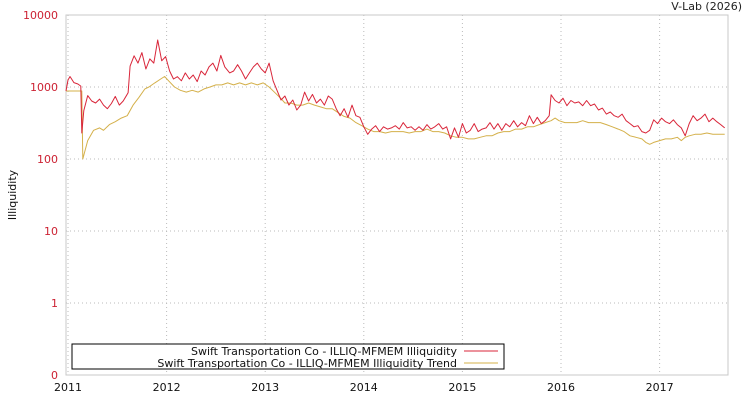 The width and height of the screenshot is (750, 400). Describe the element at coordinates (265, 387) in the screenshot. I see `x-tick-label: 2013` at that location.